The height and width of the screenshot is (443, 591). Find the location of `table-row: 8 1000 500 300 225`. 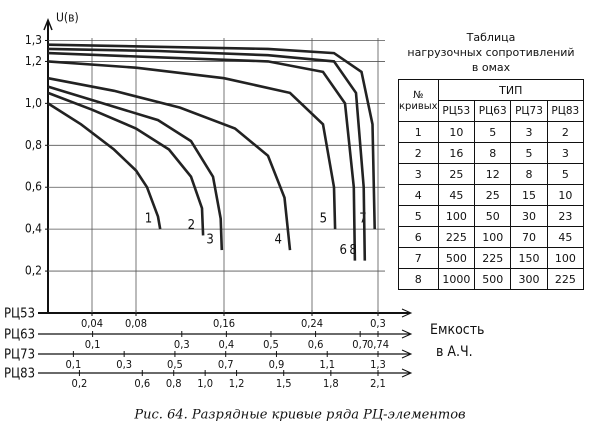

table-row: 8 1000 500 300 225 is located at coordinates (491, 279).